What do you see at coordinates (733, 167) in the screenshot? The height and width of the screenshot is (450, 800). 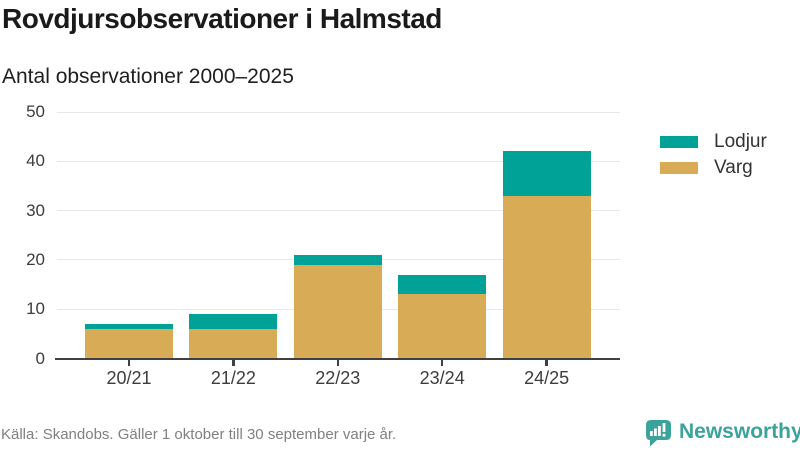 I see `legend-label-varg: Varg` at bounding box center [733, 167].